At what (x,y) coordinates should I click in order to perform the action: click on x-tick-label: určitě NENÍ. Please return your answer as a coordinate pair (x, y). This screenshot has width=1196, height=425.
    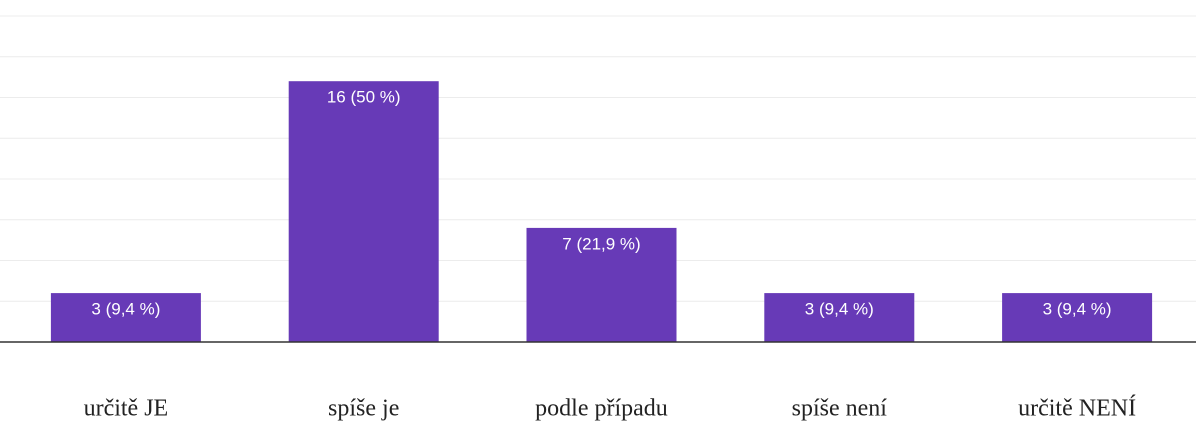
    Looking at the image, I should click on (1077, 409).